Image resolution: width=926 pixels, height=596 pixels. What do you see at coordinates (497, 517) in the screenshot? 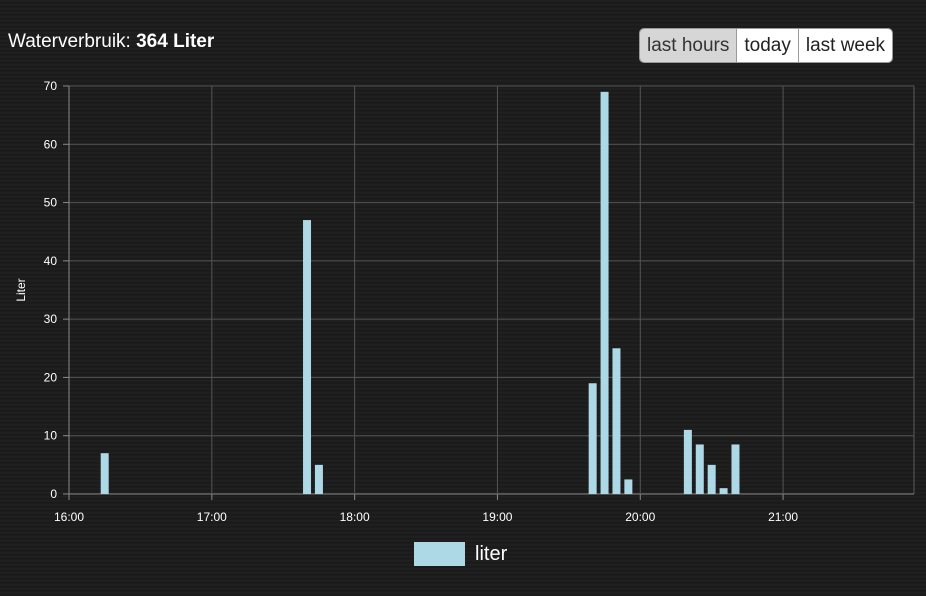
I see `x-tick-label: 19:00` at bounding box center [497, 517].